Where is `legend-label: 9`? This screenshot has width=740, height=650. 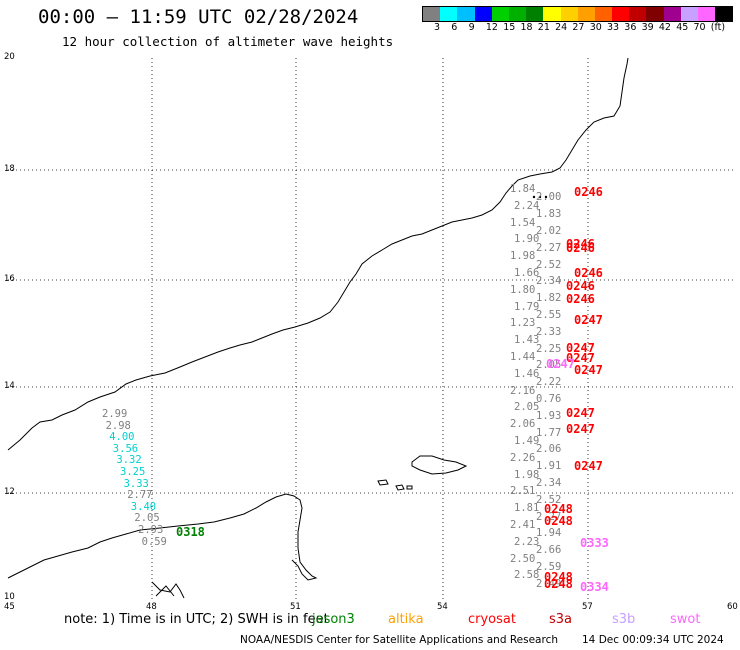 legend-label: 9 is located at coordinates (471, 27).